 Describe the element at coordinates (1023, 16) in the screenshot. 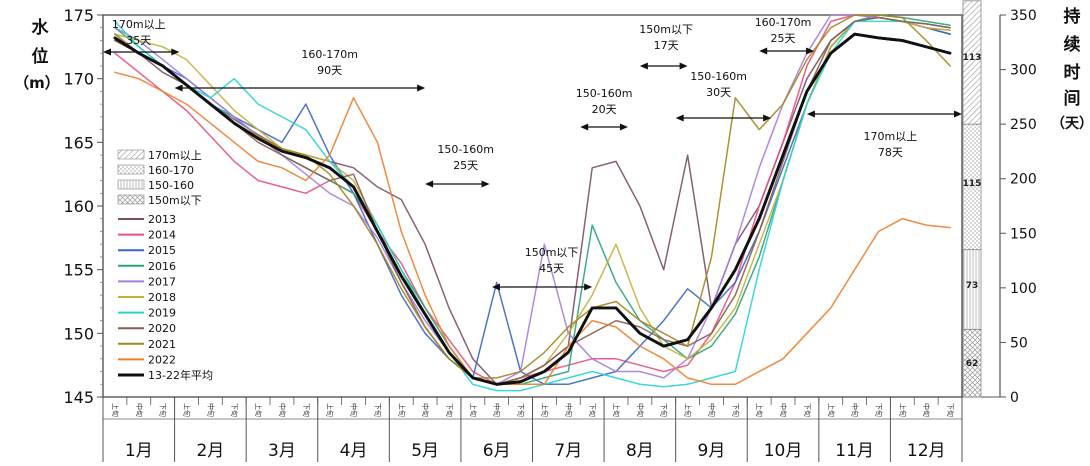

I see `y-right-tick-label: 350` at that location.